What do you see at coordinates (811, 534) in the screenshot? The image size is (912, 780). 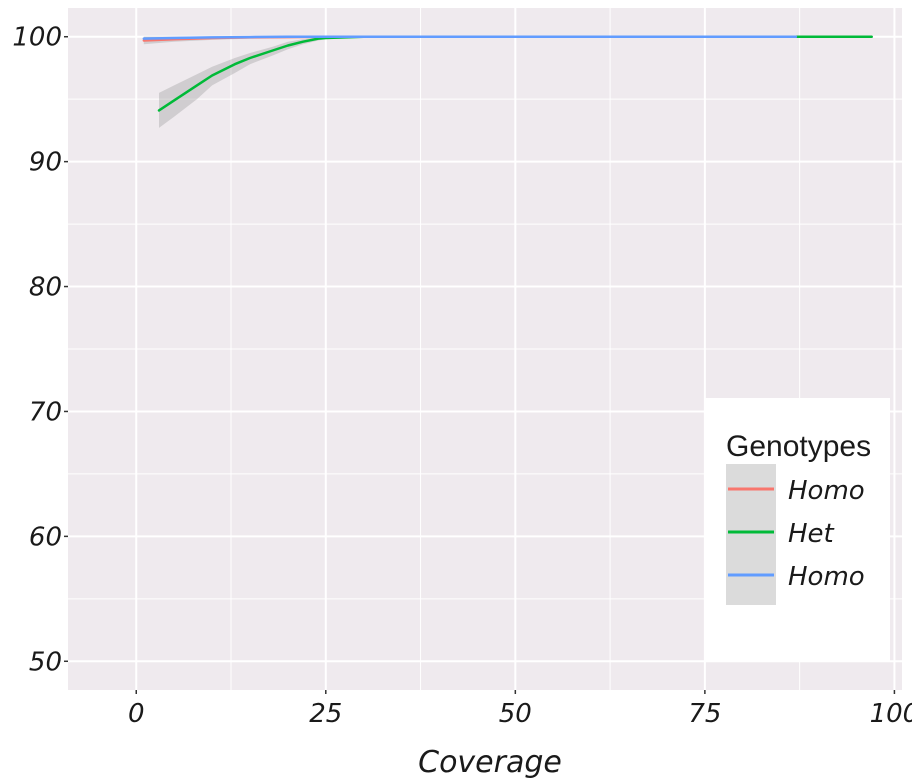 I see `legend-label: Het` at bounding box center [811, 534].